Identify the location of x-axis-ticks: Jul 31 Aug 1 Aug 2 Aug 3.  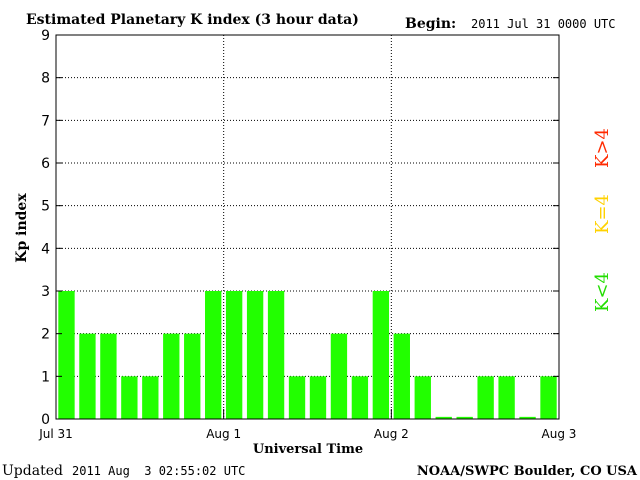
(307, 425).